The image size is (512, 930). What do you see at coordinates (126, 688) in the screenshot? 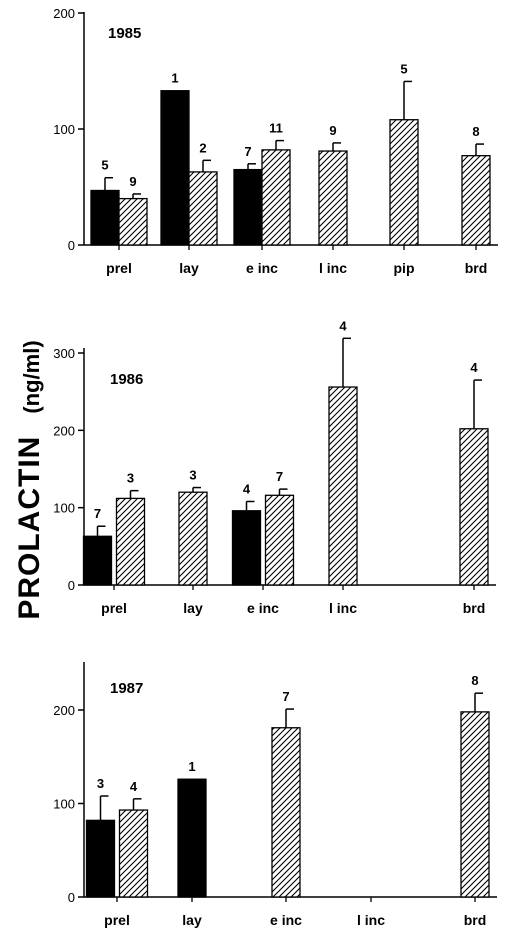
I see `chart-title: 1987` at bounding box center [126, 688].